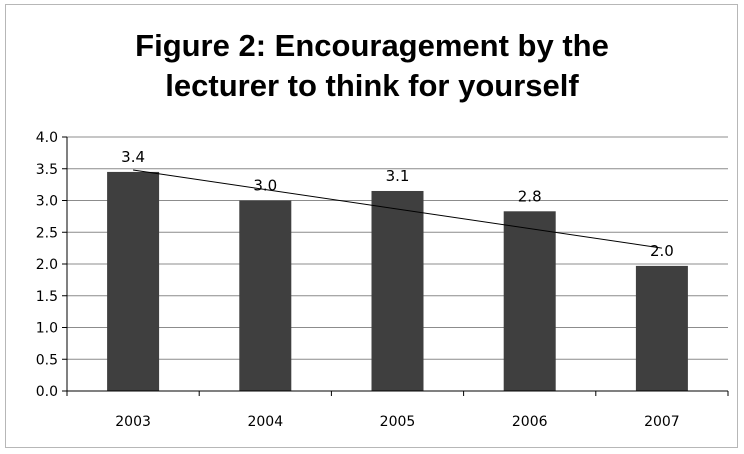 This screenshot has height=454, width=744. Describe the element at coordinates (133, 422) in the screenshot. I see `x-tick-label-2003: 2003` at that location.